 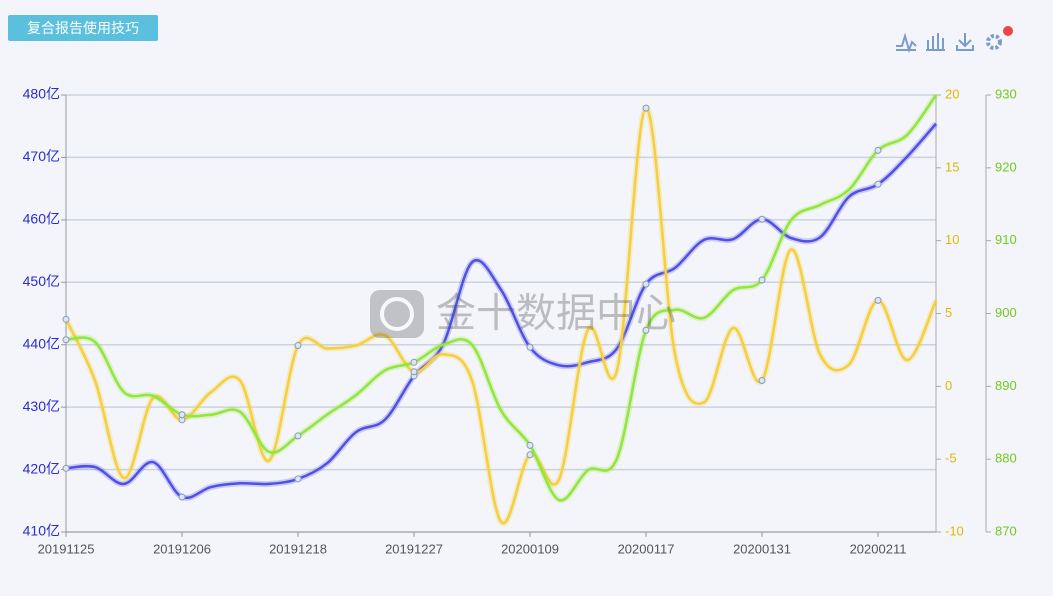 I want to click on line-icon, so click(x=906, y=43).